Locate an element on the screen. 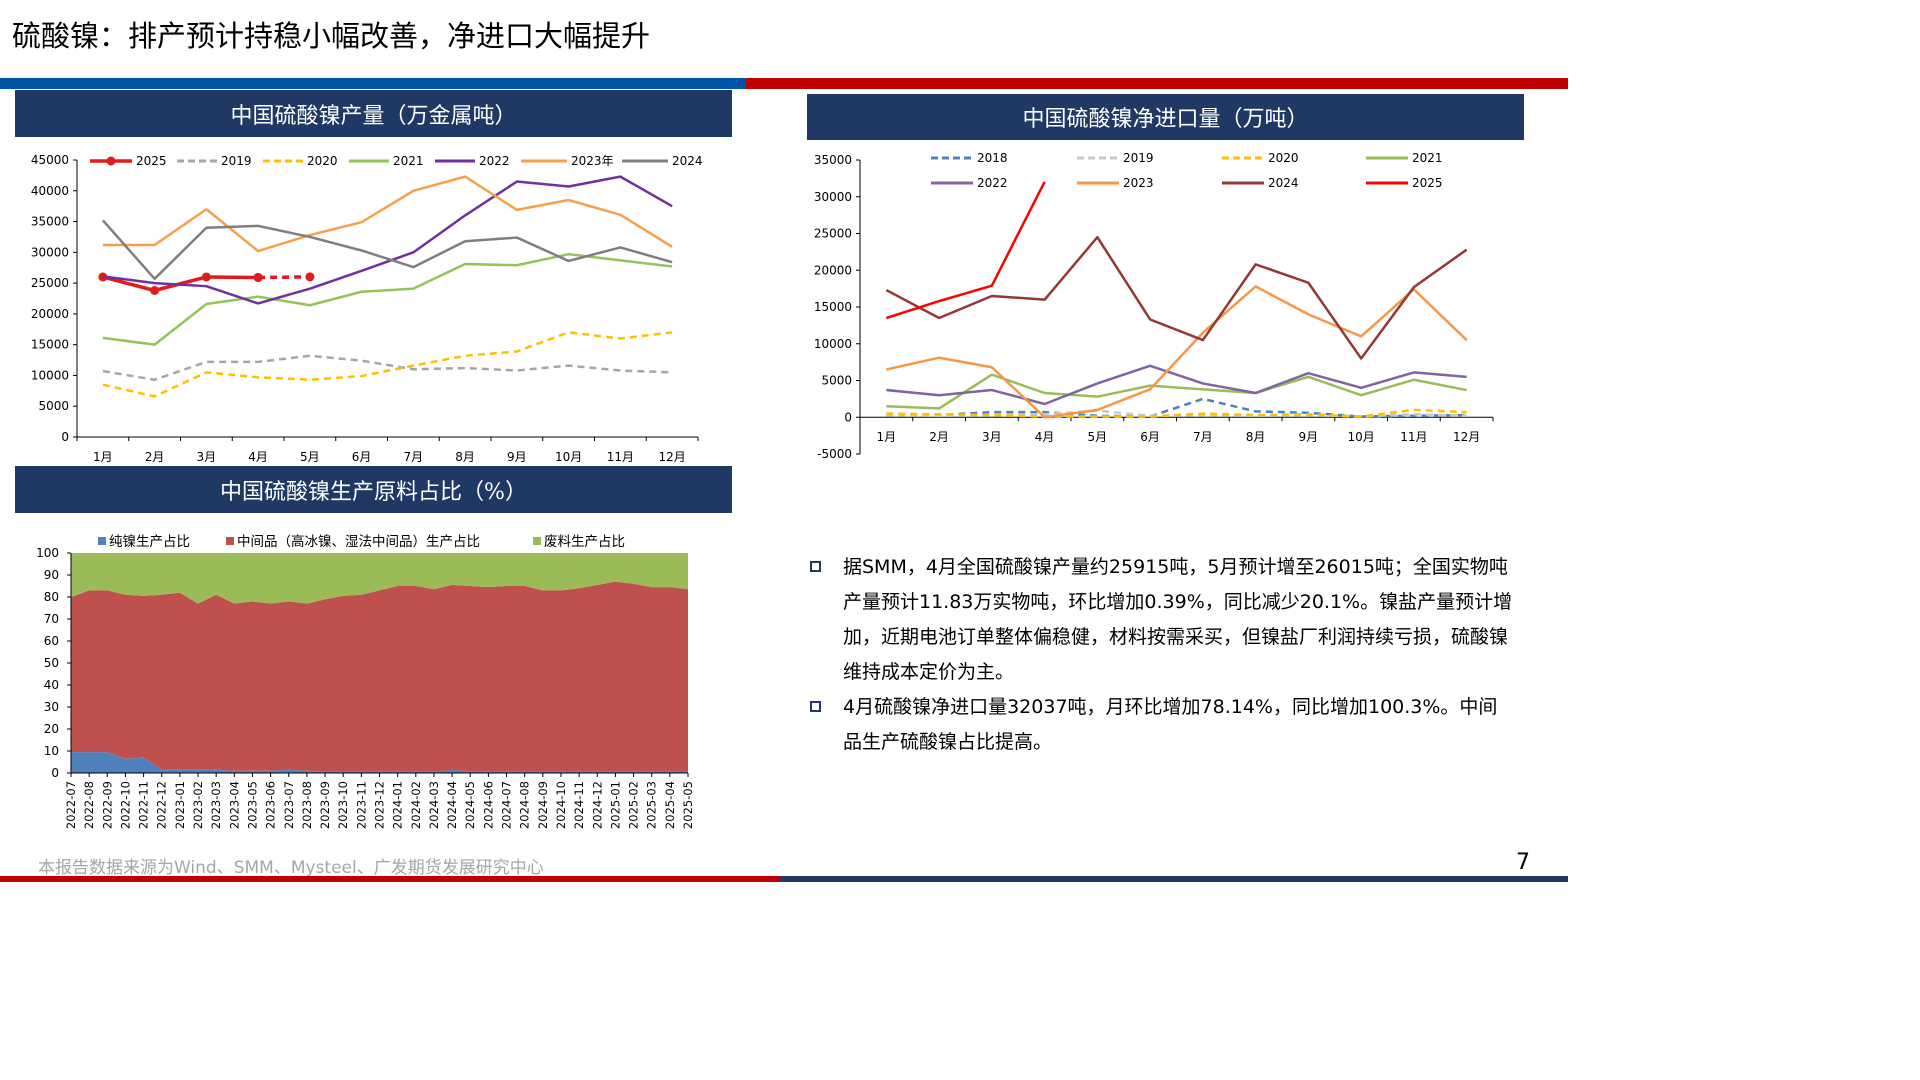  x-tick-label: 2022-12 is located at coordinates (162, 805).